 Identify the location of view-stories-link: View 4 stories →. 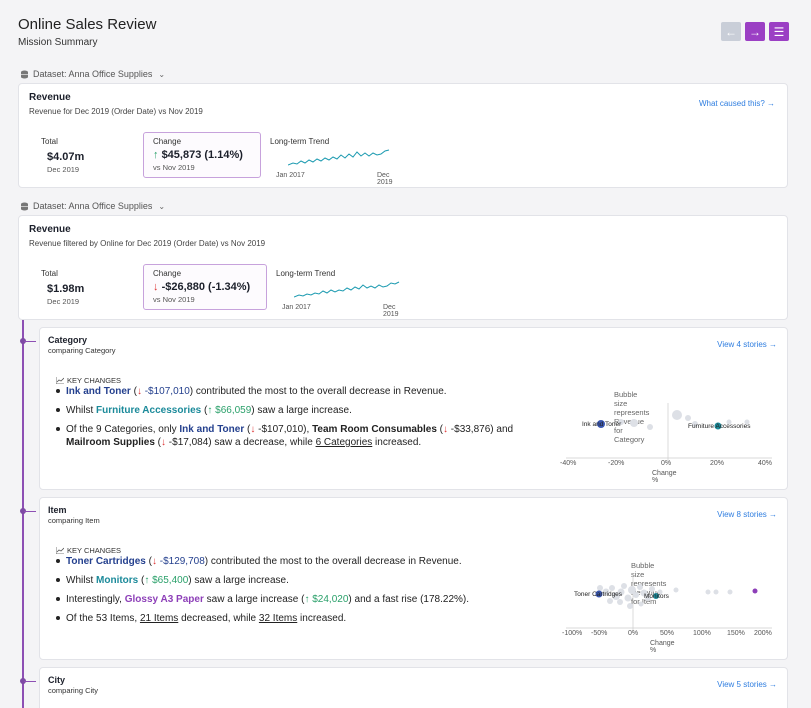
(747, 344).